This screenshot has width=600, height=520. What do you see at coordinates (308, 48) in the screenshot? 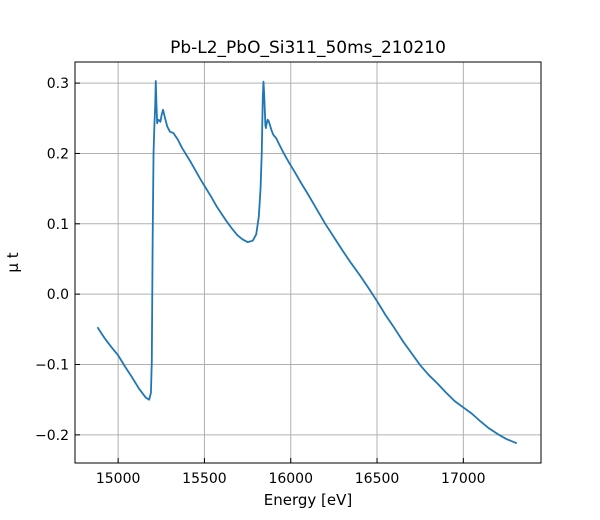
I see `chart-title: Pb-L2_PbO_Si311_50ms_210210` at bounding box center [308, 48].